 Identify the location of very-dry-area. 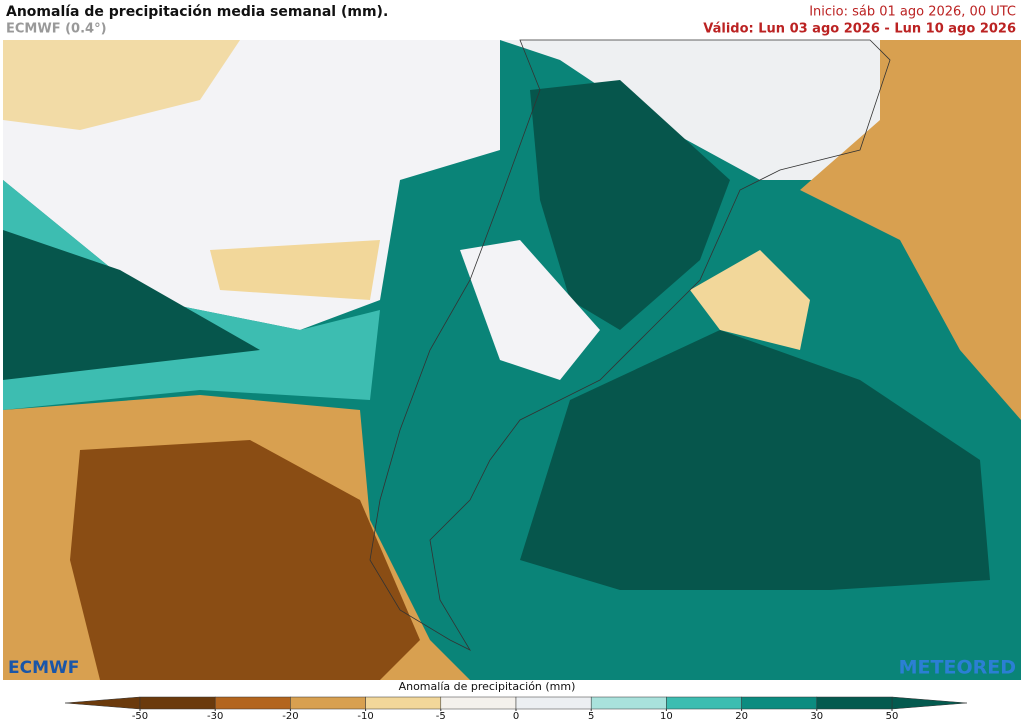
(245, 560).